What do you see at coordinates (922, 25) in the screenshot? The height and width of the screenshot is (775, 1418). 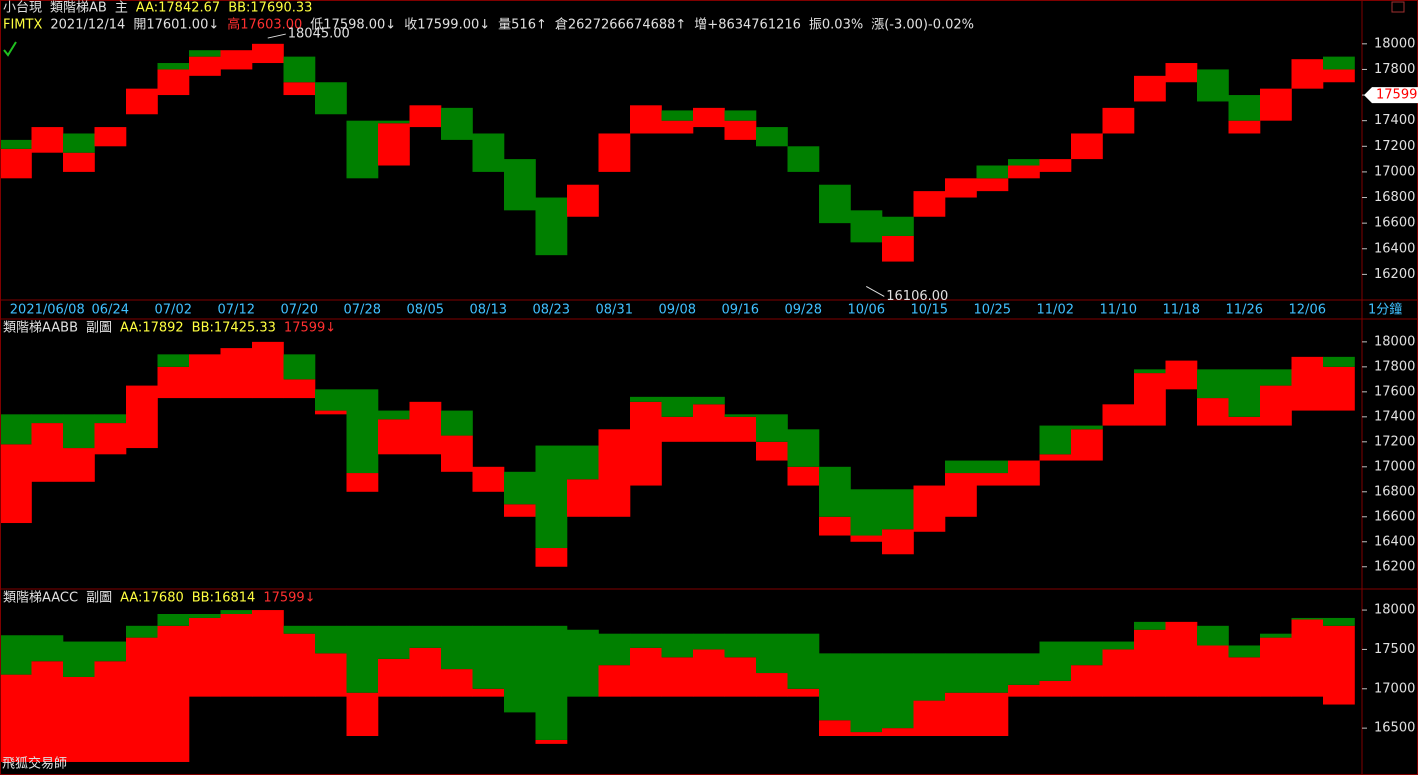 I see `header-item: 漲(-3.00)-0.02%` at bounding box center [922, 25].